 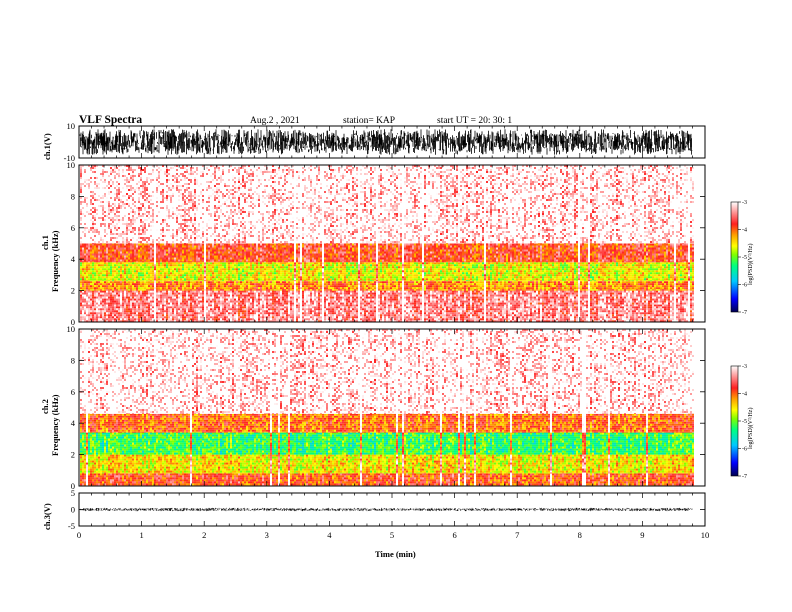 I want to click on ch1-waveform-panel: 10 -10, so click(x=385, y=142).